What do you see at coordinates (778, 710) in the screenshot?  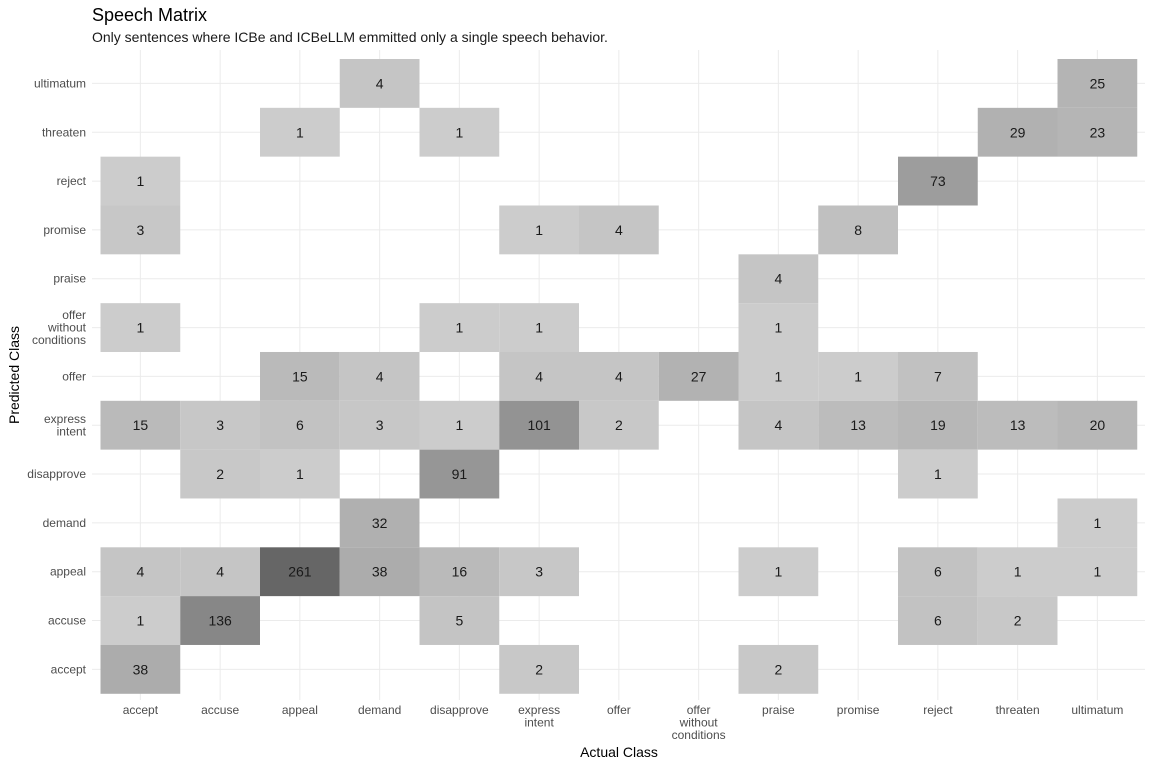 I see `x-tick-label: praise` at bounding box center [778, 710].